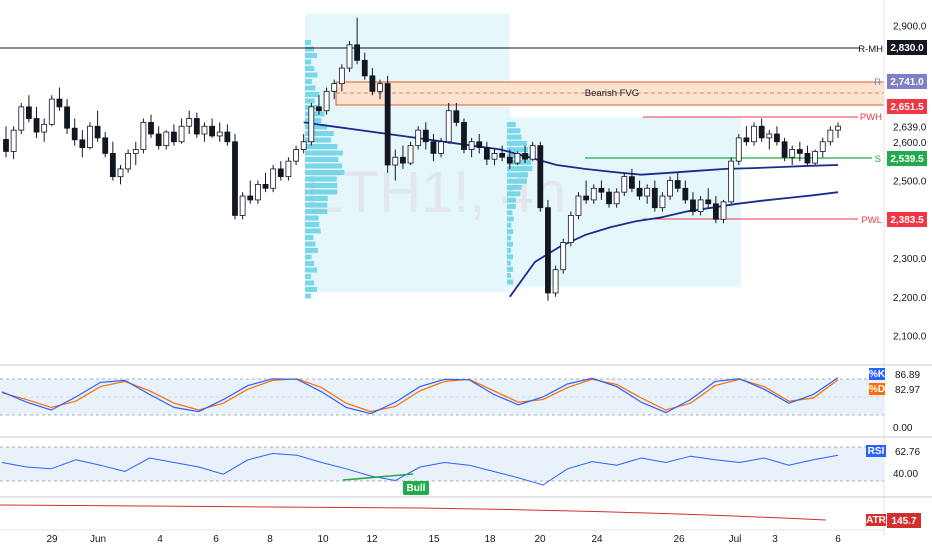 The image size is (932, 550). Describe the element at coordinates (679, 539) in the screenshot. I see `date-tick-label: 26` at that location.